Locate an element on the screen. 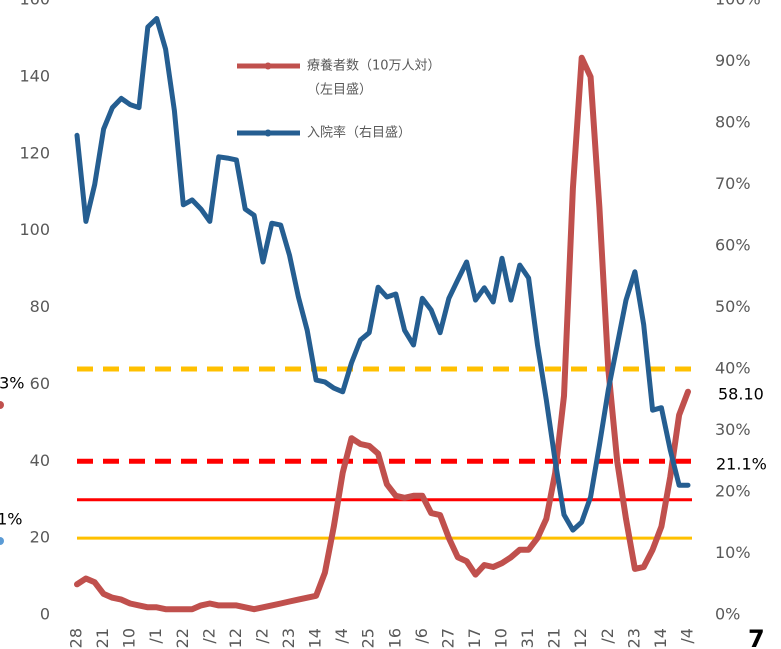 This screenshot has height=649, width=781. x-tick-label: 16 is located at coordinates (394, 638).